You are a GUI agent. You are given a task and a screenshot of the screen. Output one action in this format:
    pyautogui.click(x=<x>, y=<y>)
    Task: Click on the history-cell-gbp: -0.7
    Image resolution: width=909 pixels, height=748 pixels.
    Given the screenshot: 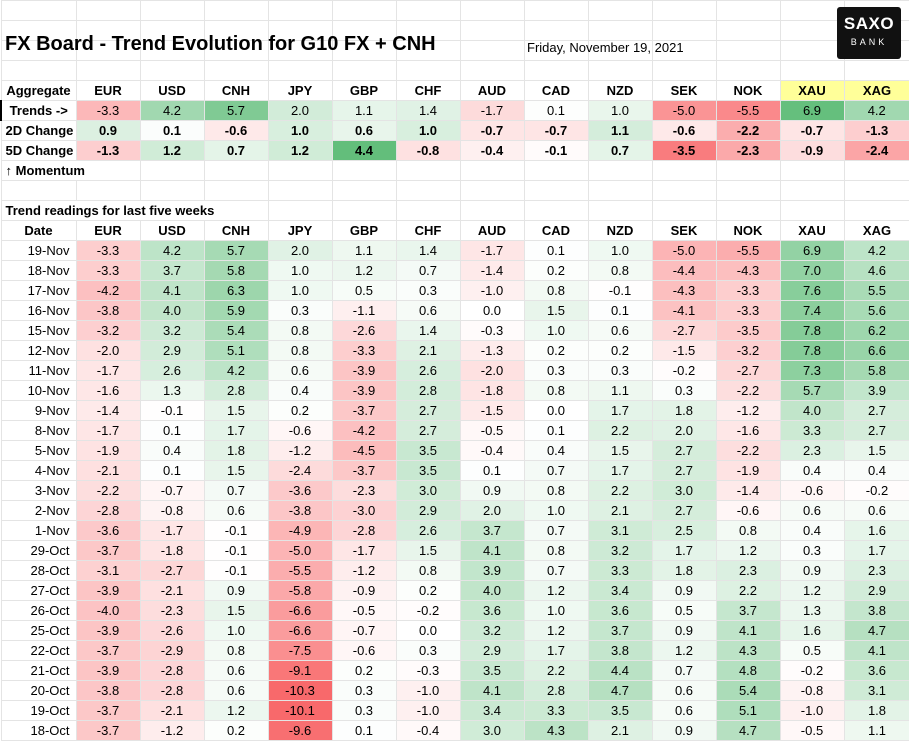 What is the action you would take?
    pyautogui.click(x=364, y=630)
    